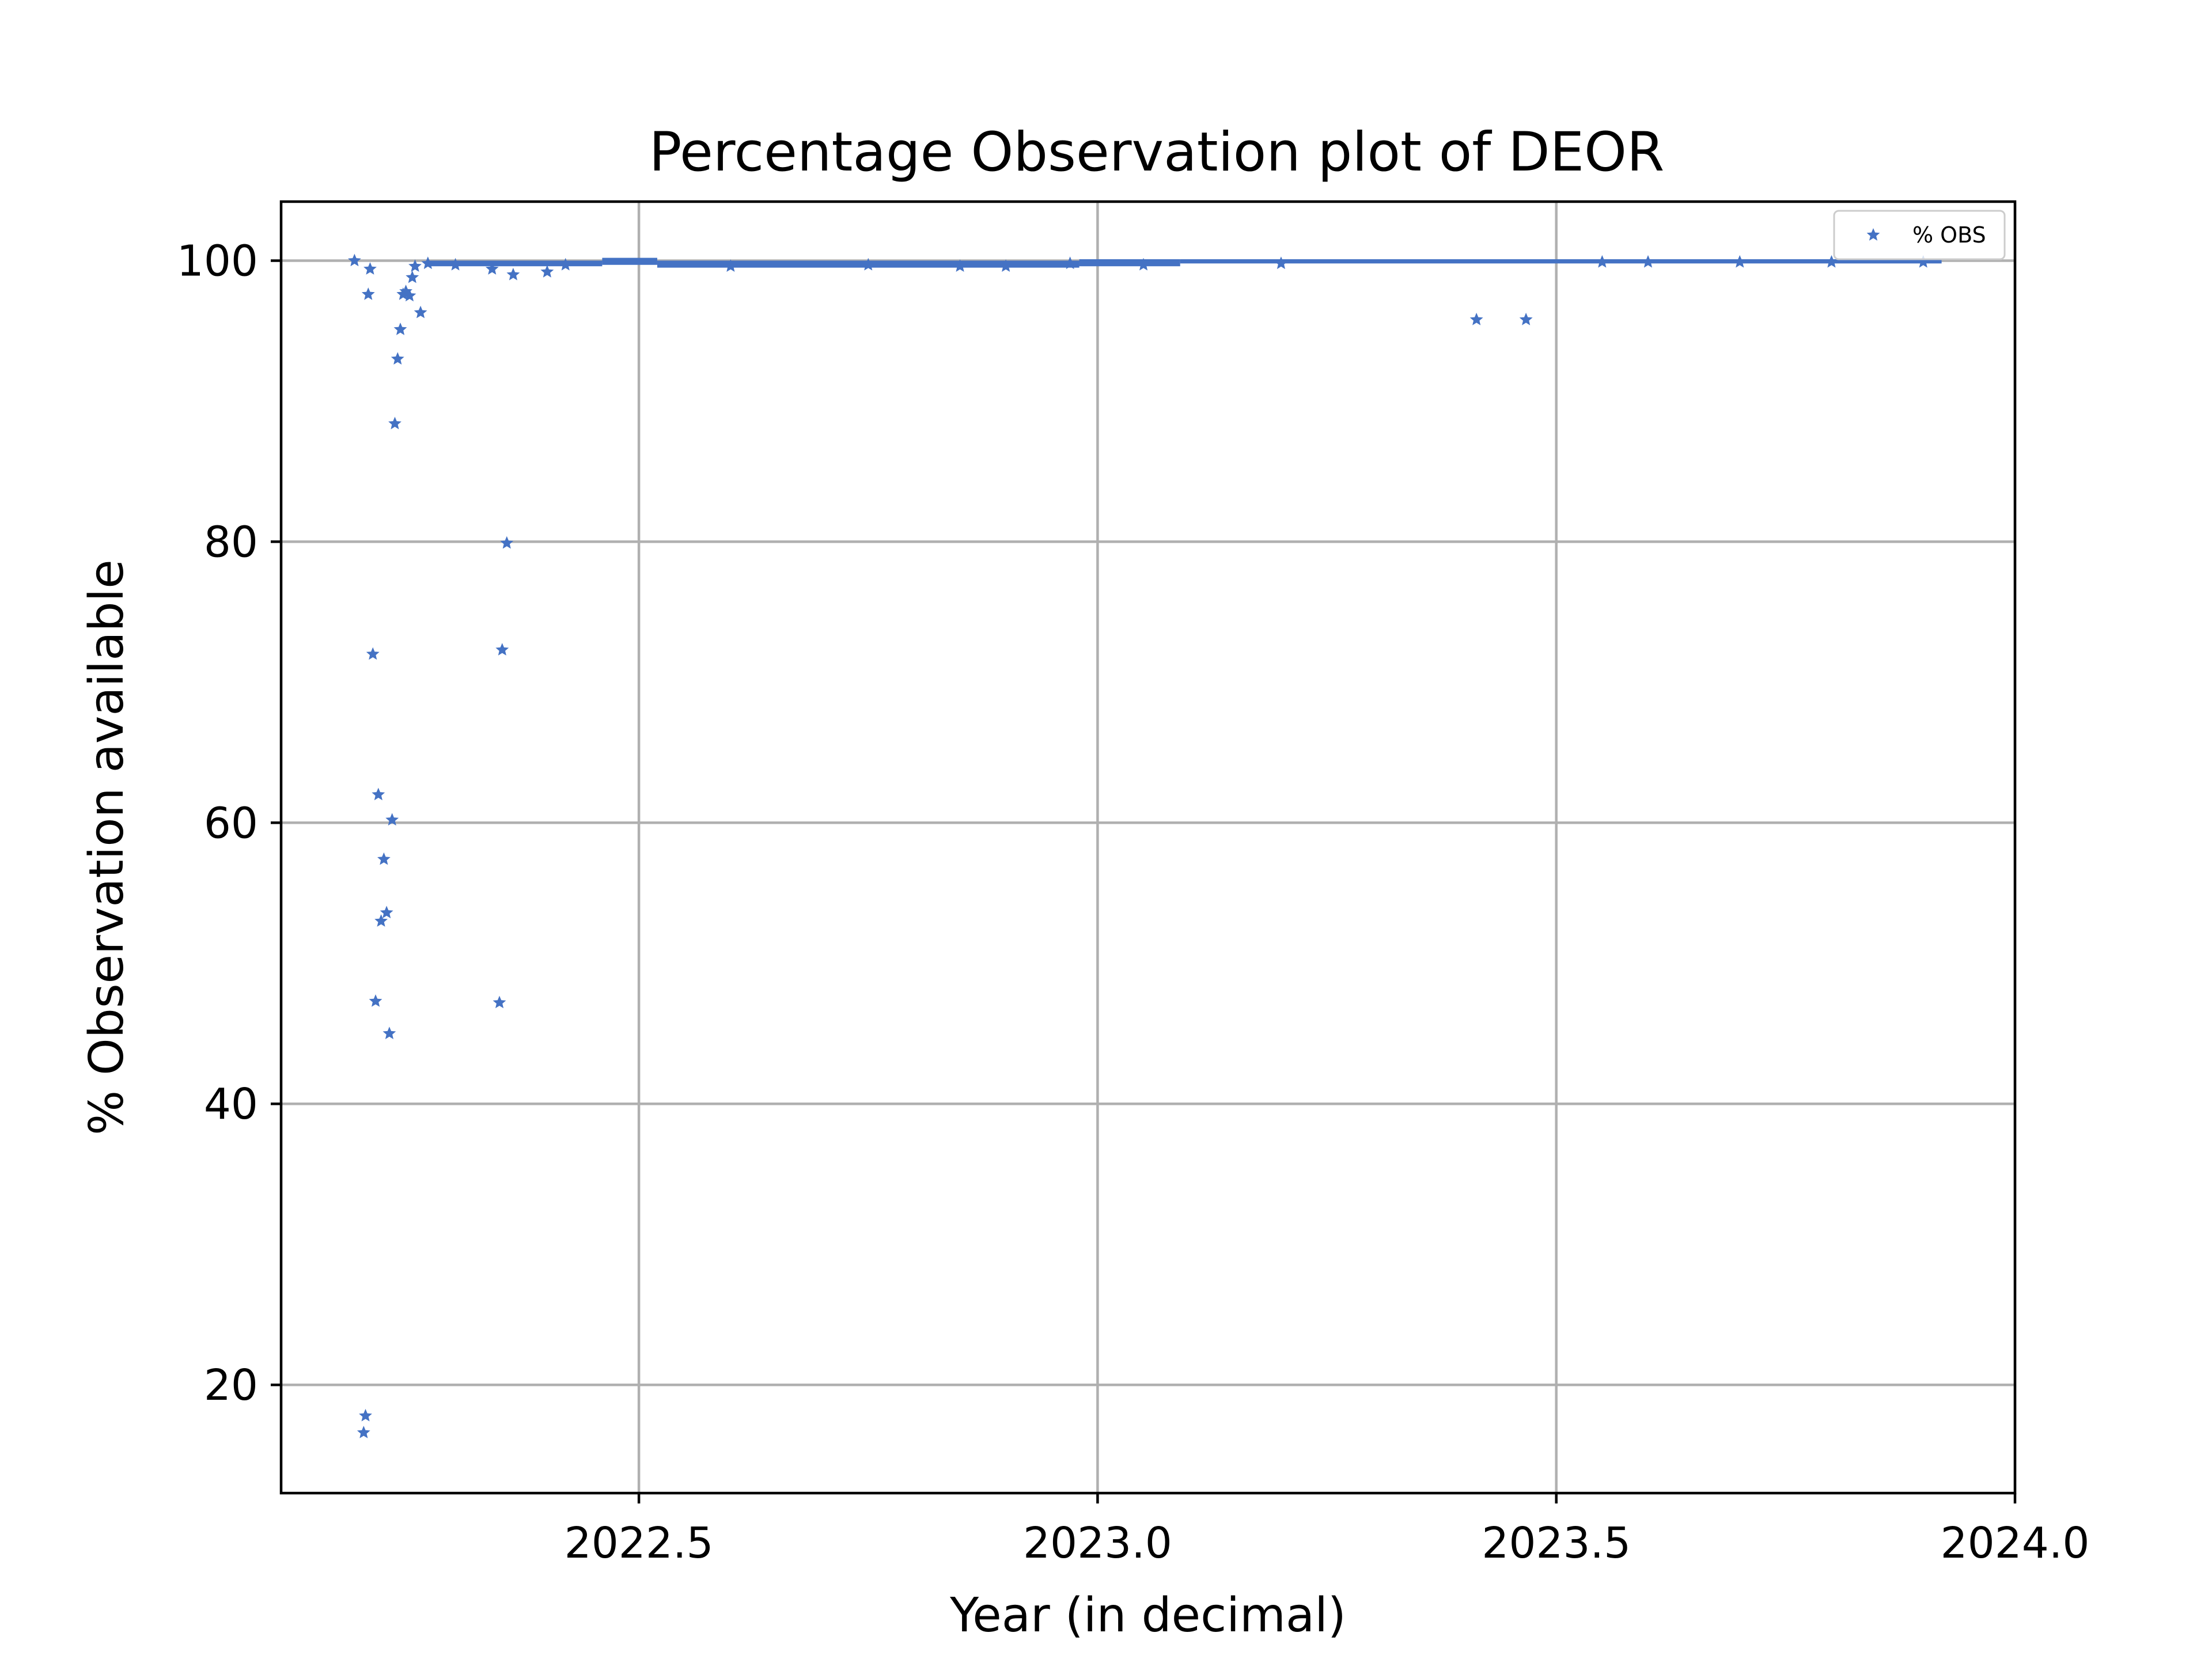  Describe the element at coordinates (231, 1104) in the screenshot. I see `y-tick-label: 40` at that location.